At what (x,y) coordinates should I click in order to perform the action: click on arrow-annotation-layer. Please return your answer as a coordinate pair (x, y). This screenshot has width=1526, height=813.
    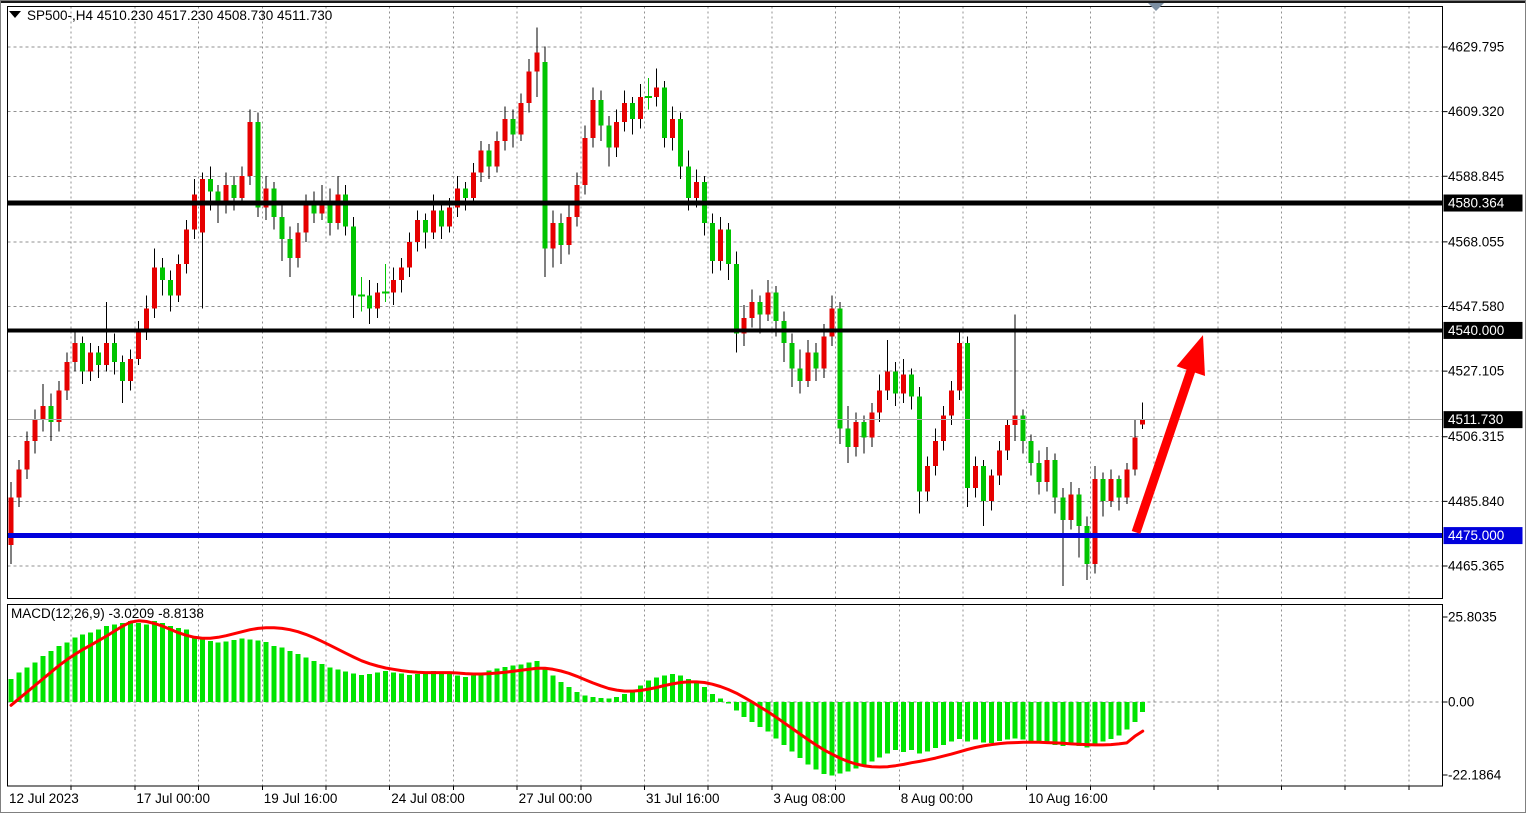
    Looking at the image, I should click on (1168, 434).